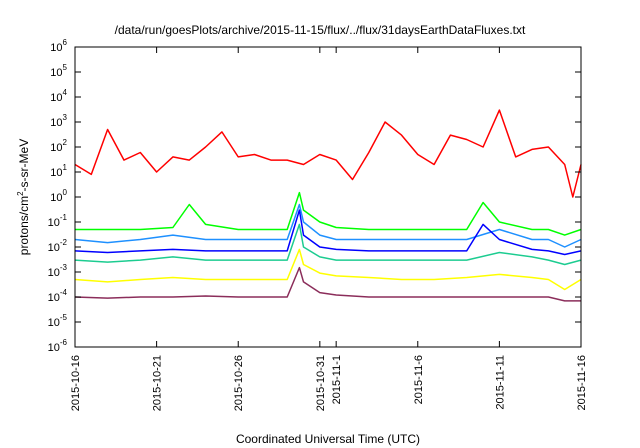 This screenshot has width=640, height=448. What do you see at coordinates (58, 196) in the screenshot?
I see `y-tick-label: 10⁰` at bounding box center [58, 196].